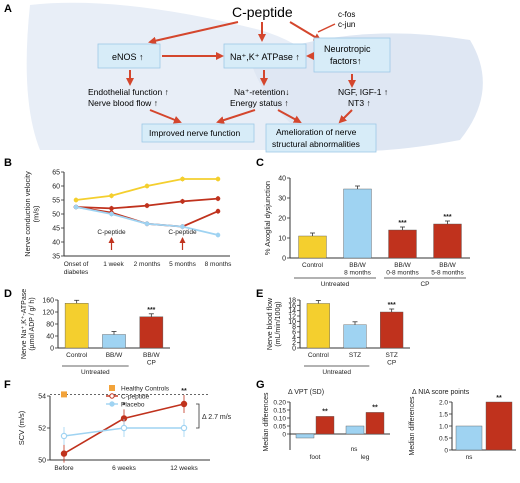 The image size is (520, 483). Describe the element at coordinates (76, 272) in the screenshot. I see `chart-b-x-tick-label: diabetes` at that location.